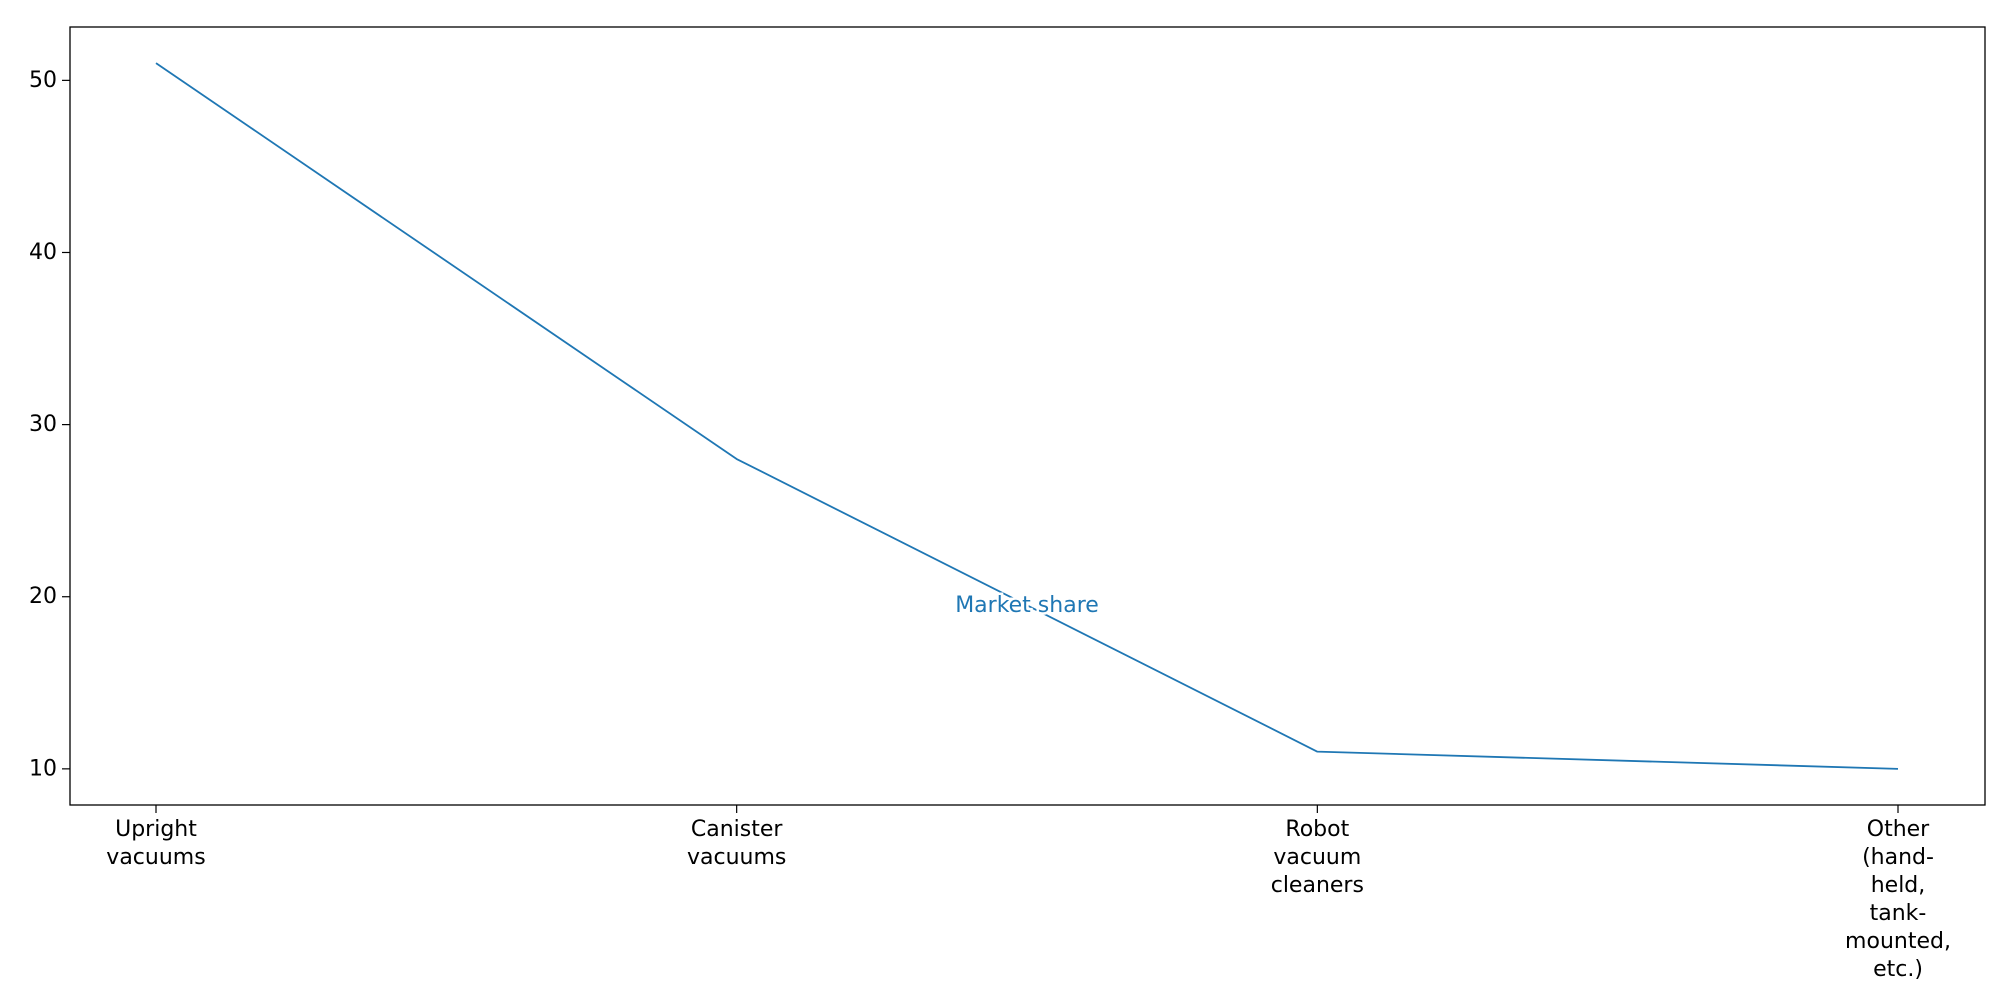 This screenshot has width=2000, height=1004. I want to click on x-tick-label-line: held,, so click(1898, 885).